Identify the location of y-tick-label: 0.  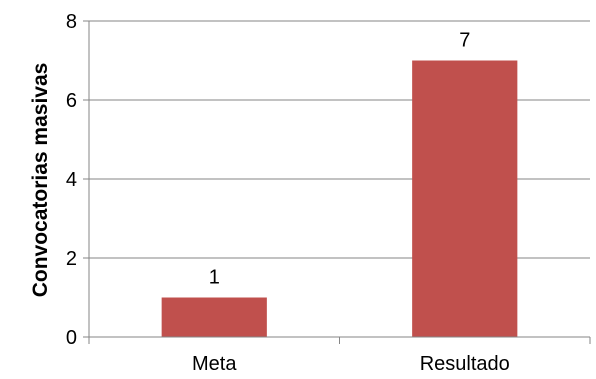
(71, 338).